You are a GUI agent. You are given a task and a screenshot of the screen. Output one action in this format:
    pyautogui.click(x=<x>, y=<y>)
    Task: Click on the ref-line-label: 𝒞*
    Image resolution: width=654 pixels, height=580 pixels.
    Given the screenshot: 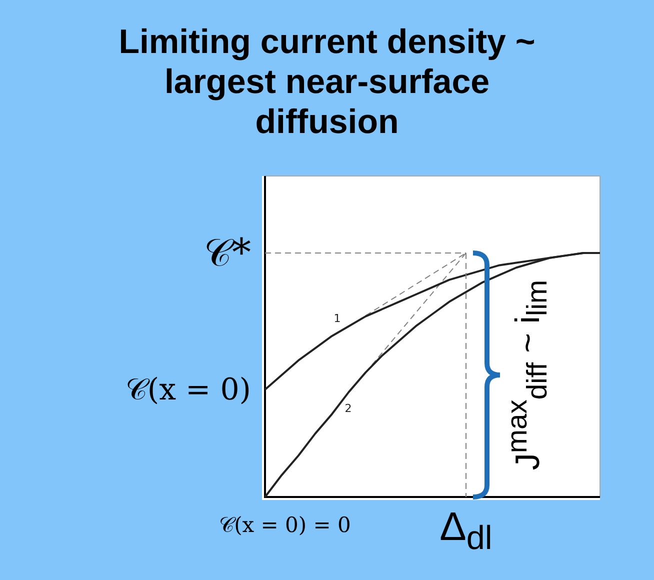 What is the action you would take?
    pyautogui.click(x=227, y=253)
    